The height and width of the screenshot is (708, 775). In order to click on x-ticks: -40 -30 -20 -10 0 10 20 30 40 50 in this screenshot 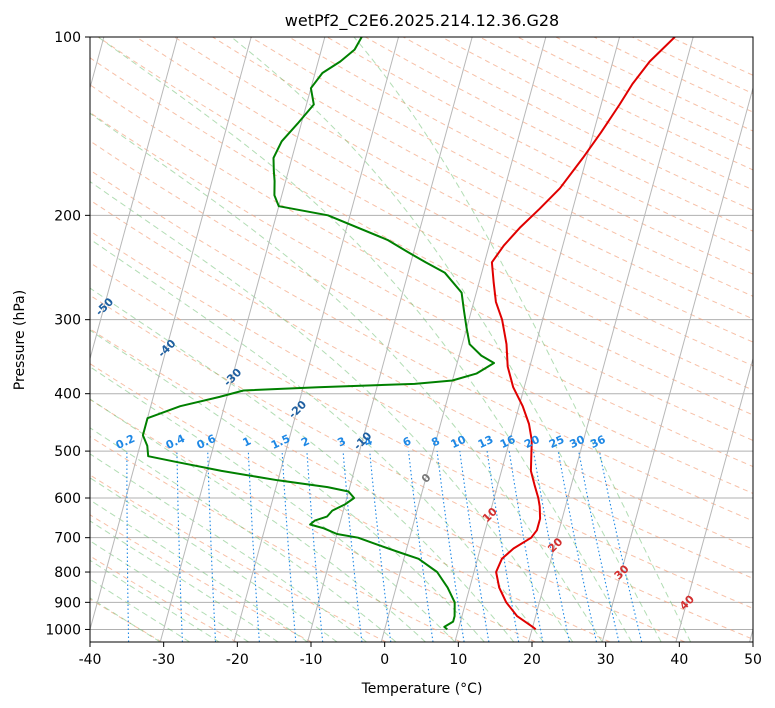, I will do `click(420, 655)`.